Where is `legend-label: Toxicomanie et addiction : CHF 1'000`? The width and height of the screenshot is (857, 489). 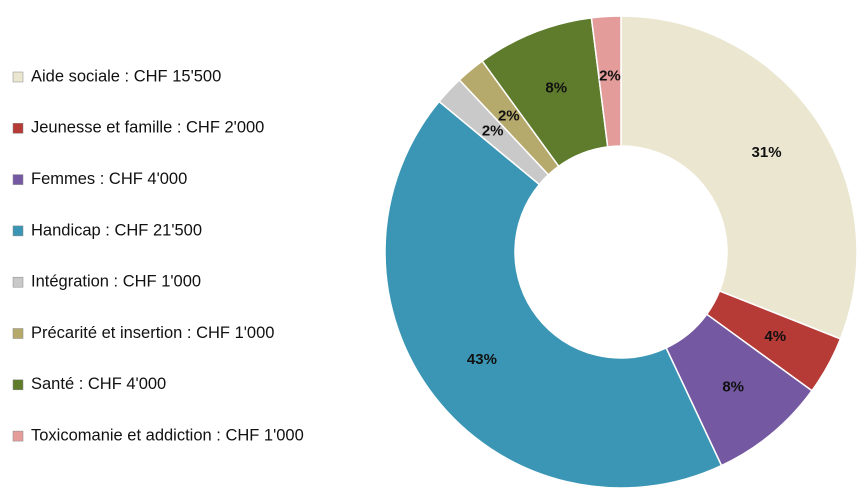 legend-label: Toxicomanie et addiction : CHF 1'000 is located at coordinates (167, 435).